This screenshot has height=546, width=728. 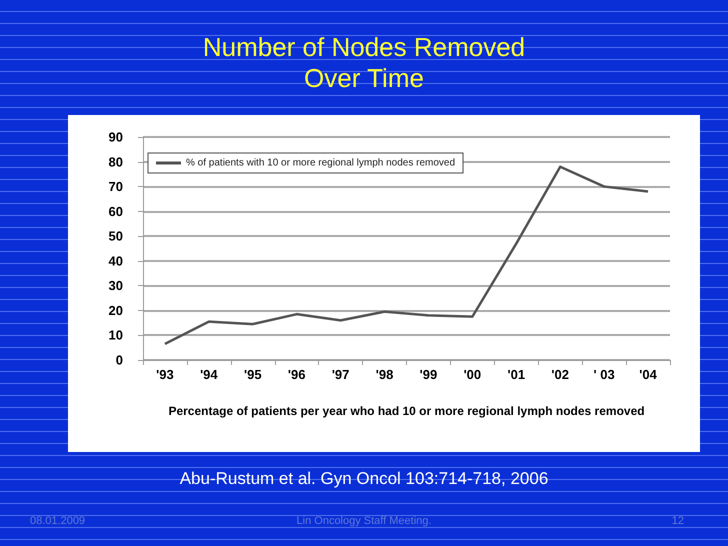 What do you see at coordinates (115, 186) in the screenshot?
I see `y-tick-label: 70` at bounding box center [115, 186].